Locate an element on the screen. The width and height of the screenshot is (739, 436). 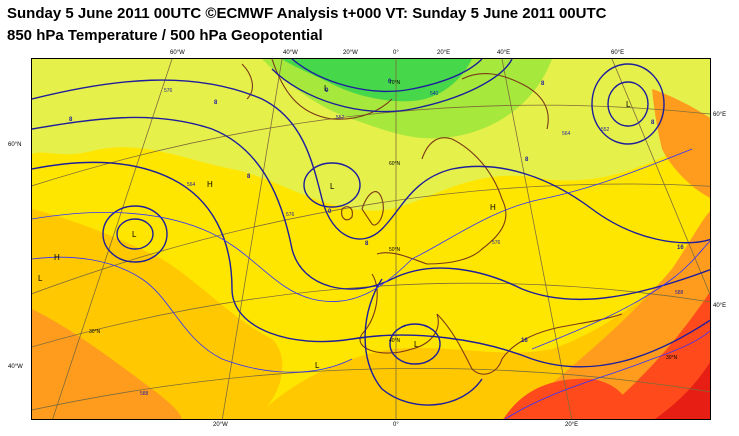
lon-label-20w-bottom: 20°W is located at coordinates (220, 425).